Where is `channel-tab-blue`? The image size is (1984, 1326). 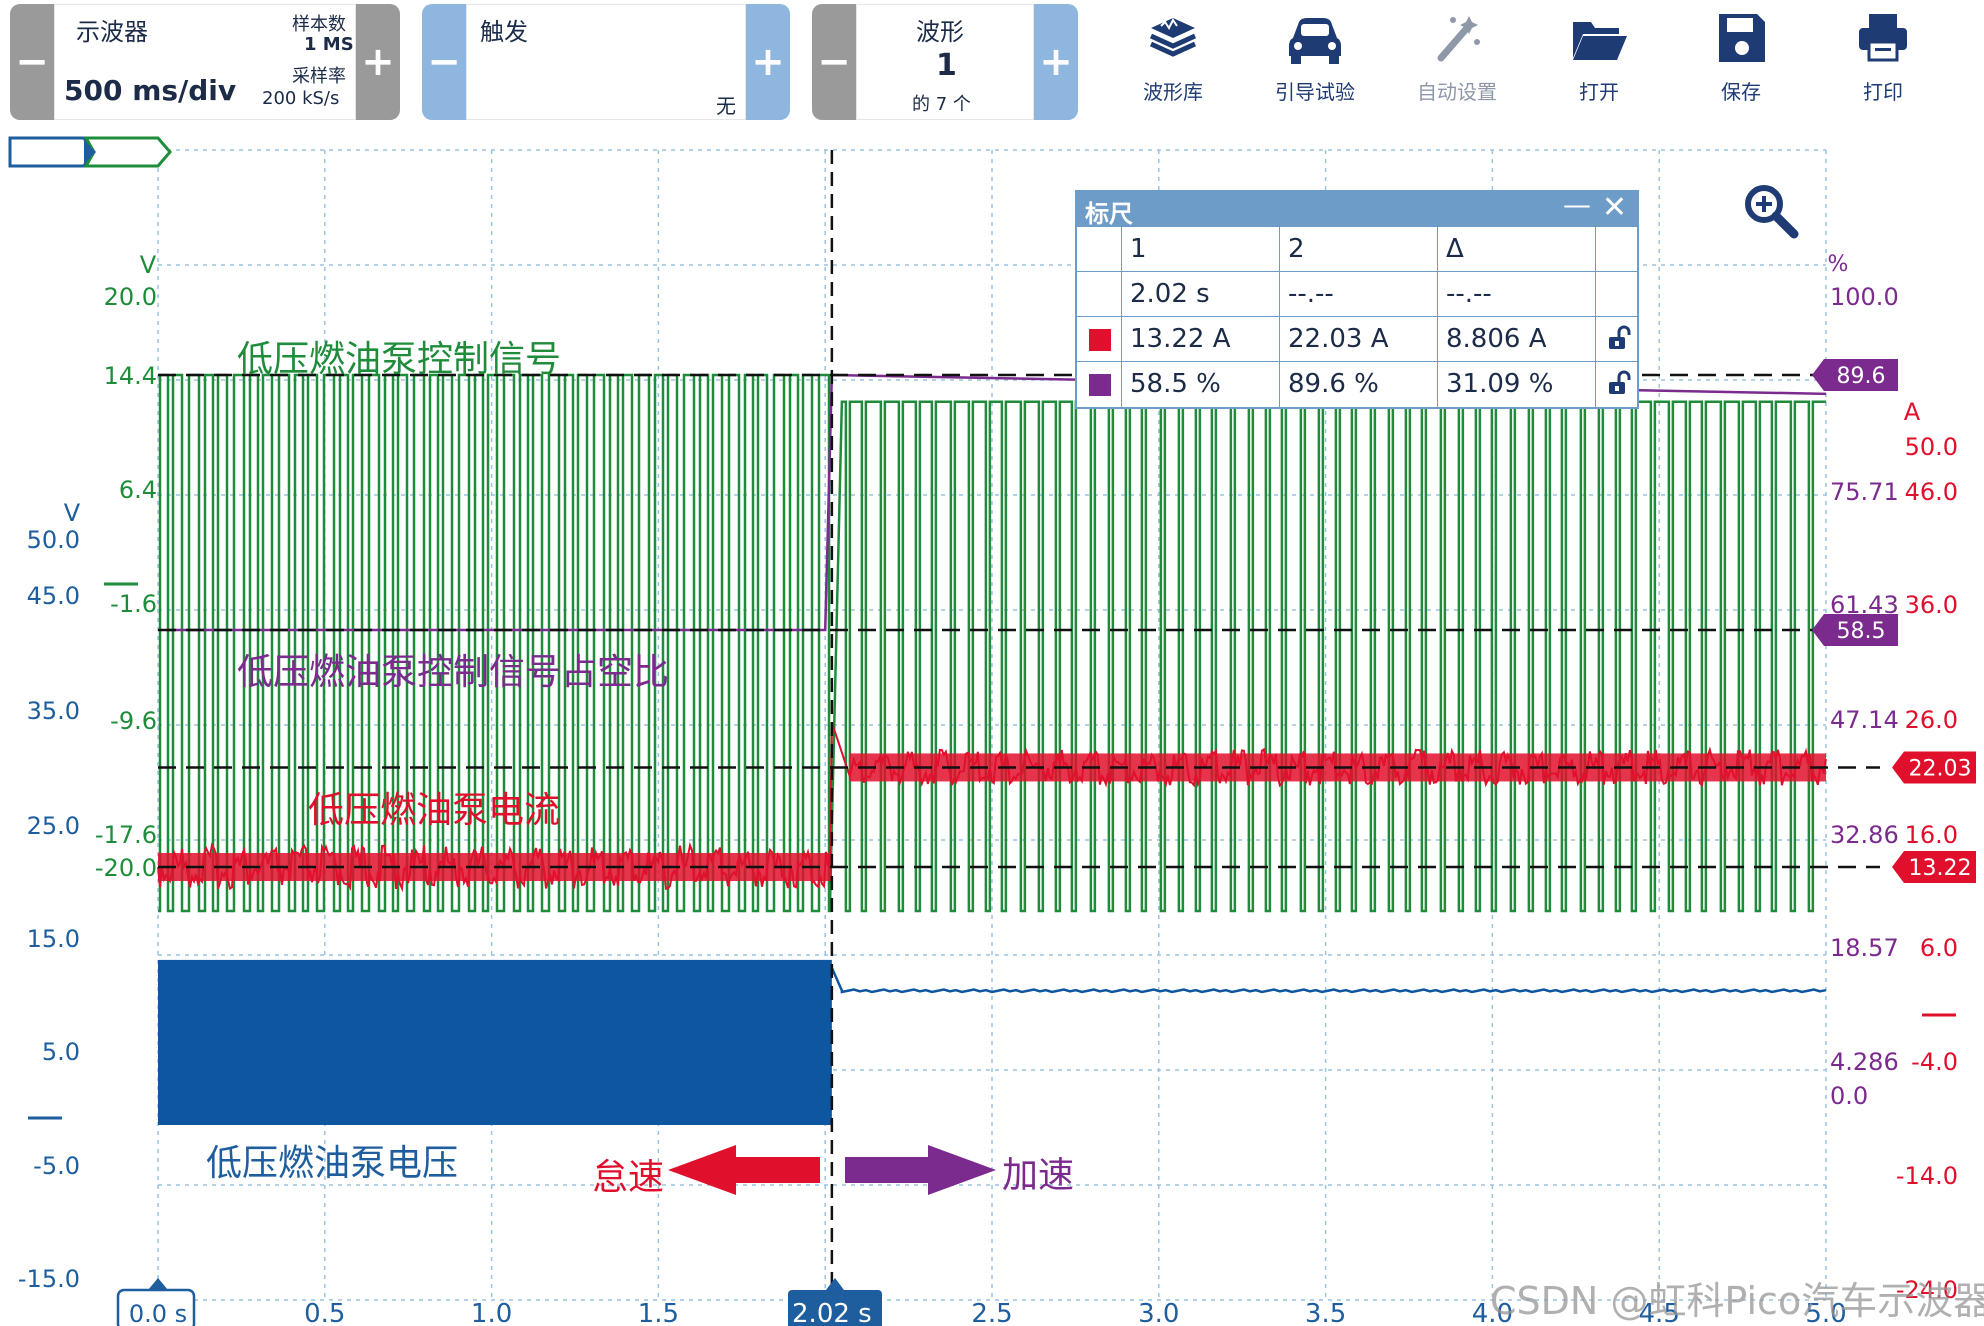
channel-tab-blue is located at coordinates (51, 152).